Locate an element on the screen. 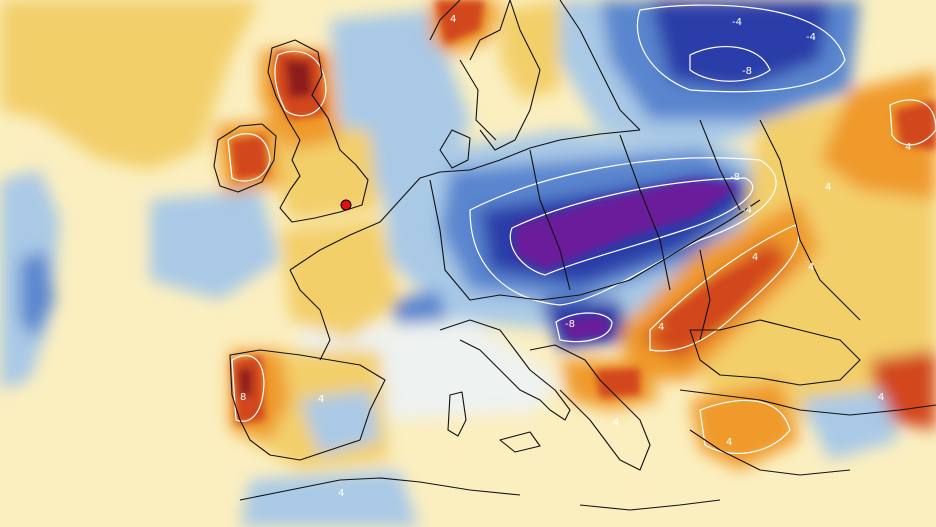 Image resolution: width=936 pixels, height=527 pixels. coastline-sicily is located at coordinates (520, 442).